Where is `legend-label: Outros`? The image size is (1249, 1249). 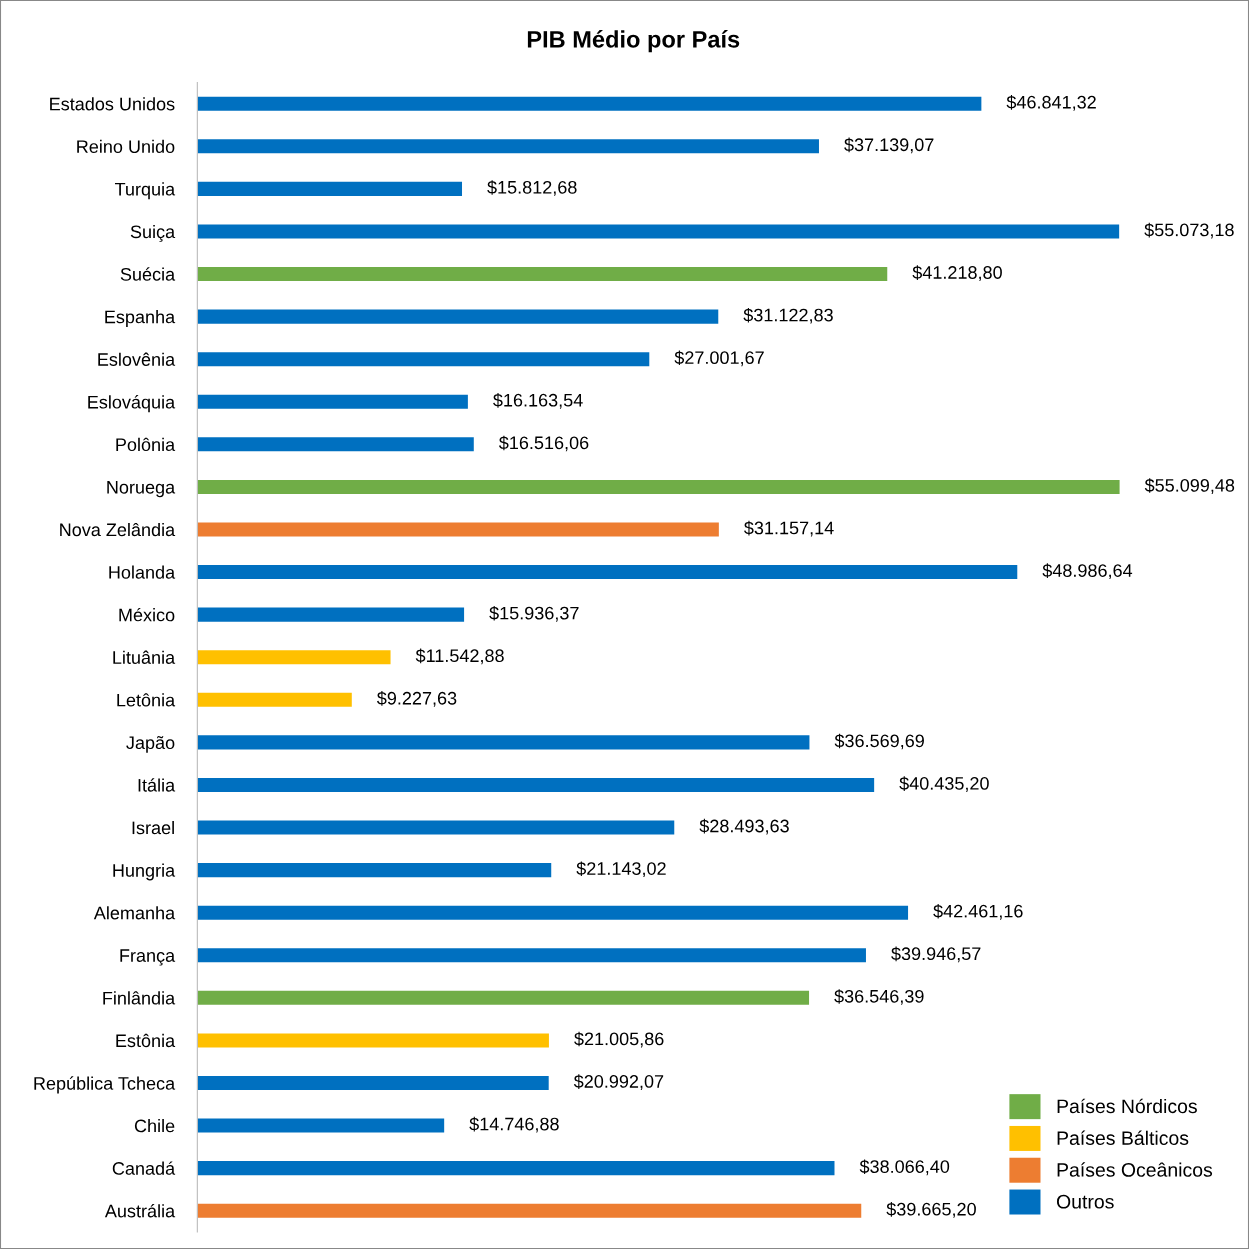 legend-label: Outros is located at coordinates (1085, 1201).